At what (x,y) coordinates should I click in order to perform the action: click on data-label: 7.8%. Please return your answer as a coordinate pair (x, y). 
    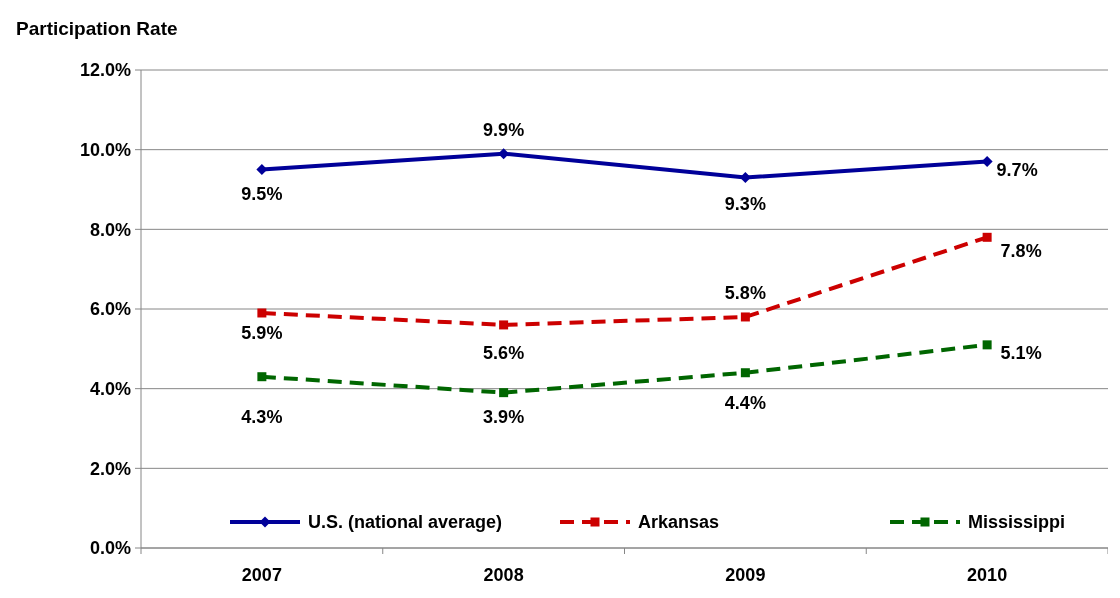
    Looking at the image, I should click on (1021, 251).